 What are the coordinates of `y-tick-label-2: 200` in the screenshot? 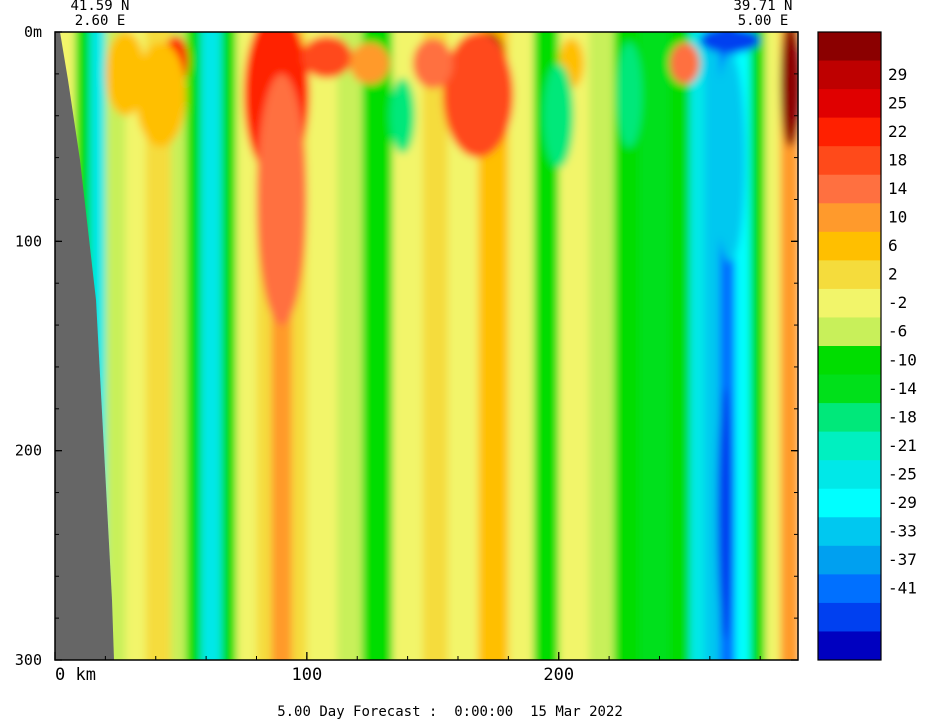 It's located at (28, 451).